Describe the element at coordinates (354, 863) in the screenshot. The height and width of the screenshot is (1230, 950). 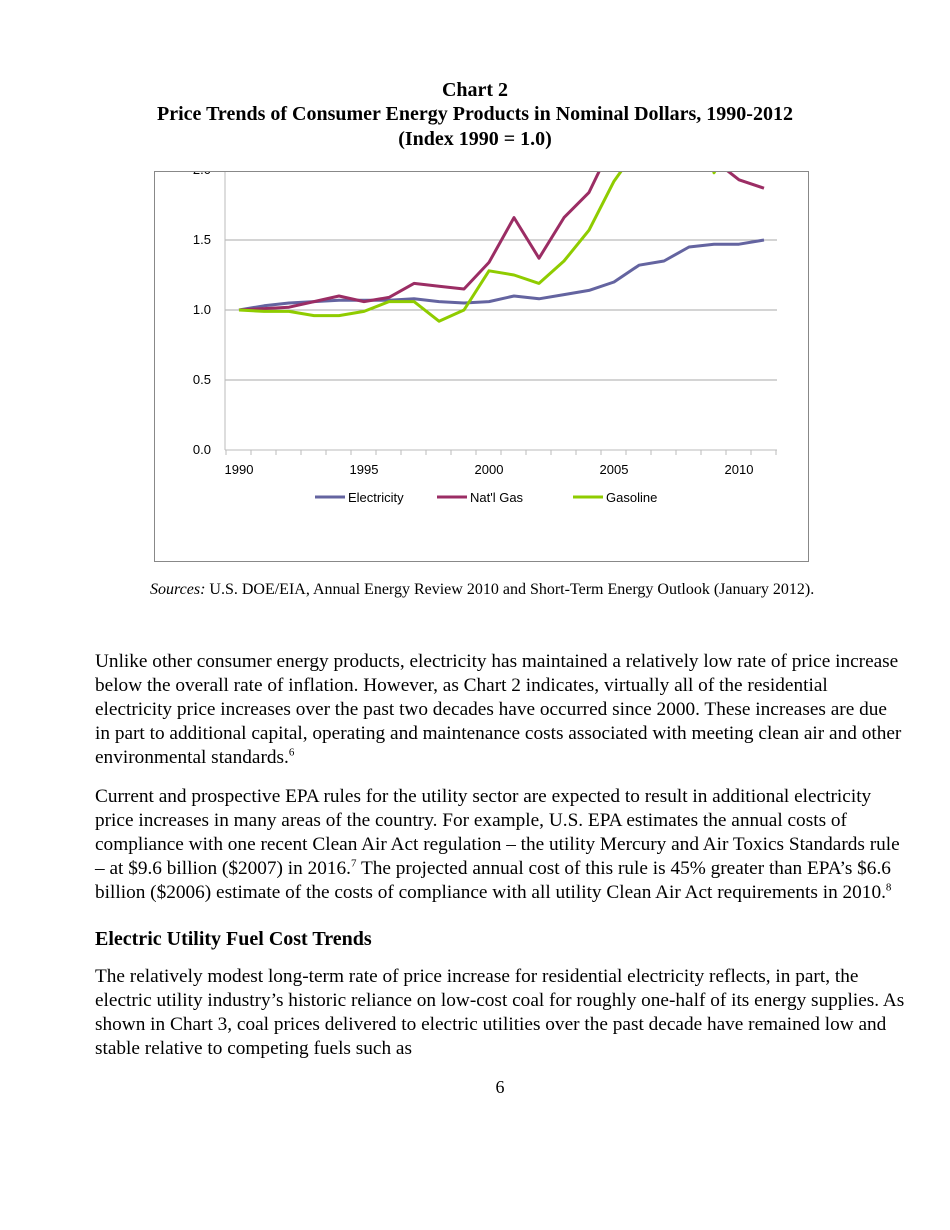
I see `footnote-ref: 7` at that location.